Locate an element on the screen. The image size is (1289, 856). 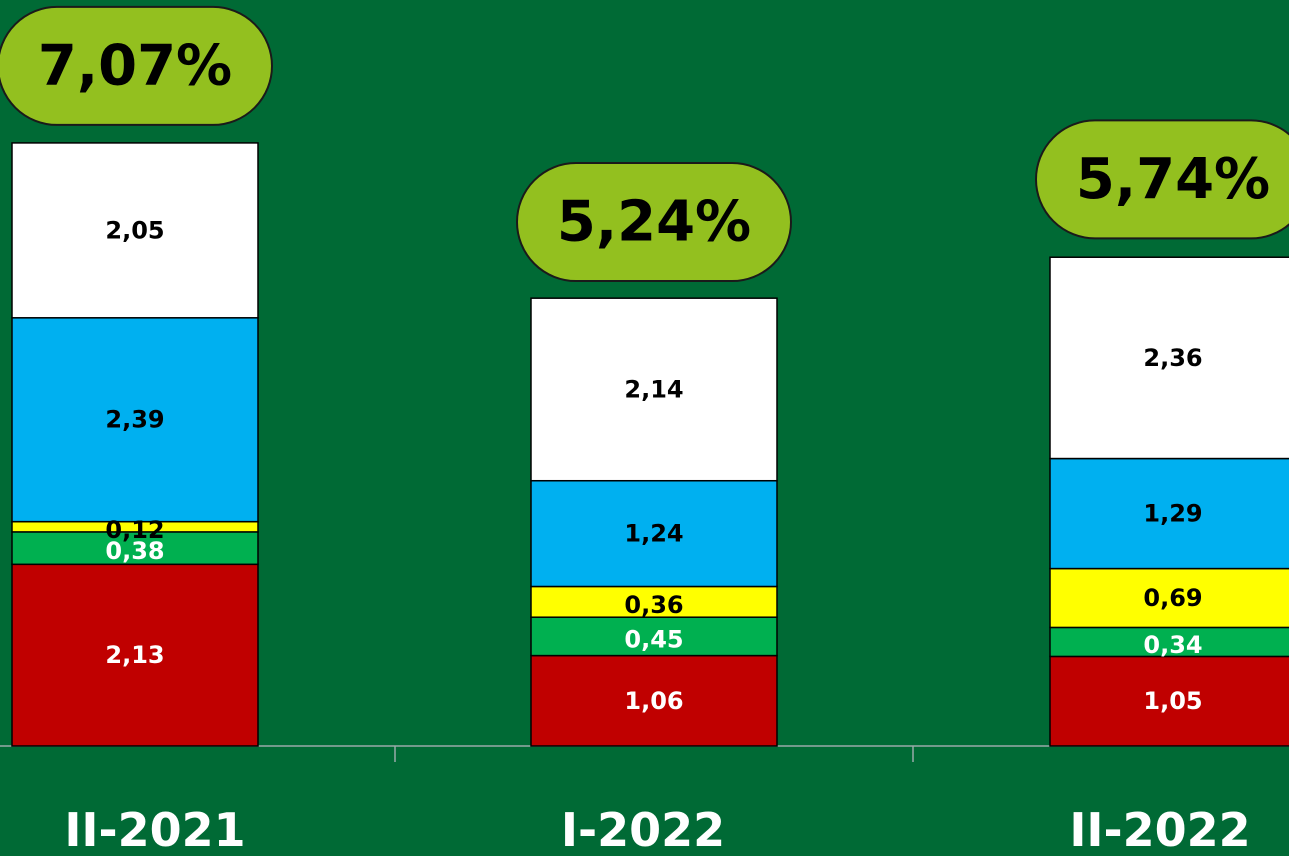
segment-label: 0,12 is located at coordinates (134, 530).